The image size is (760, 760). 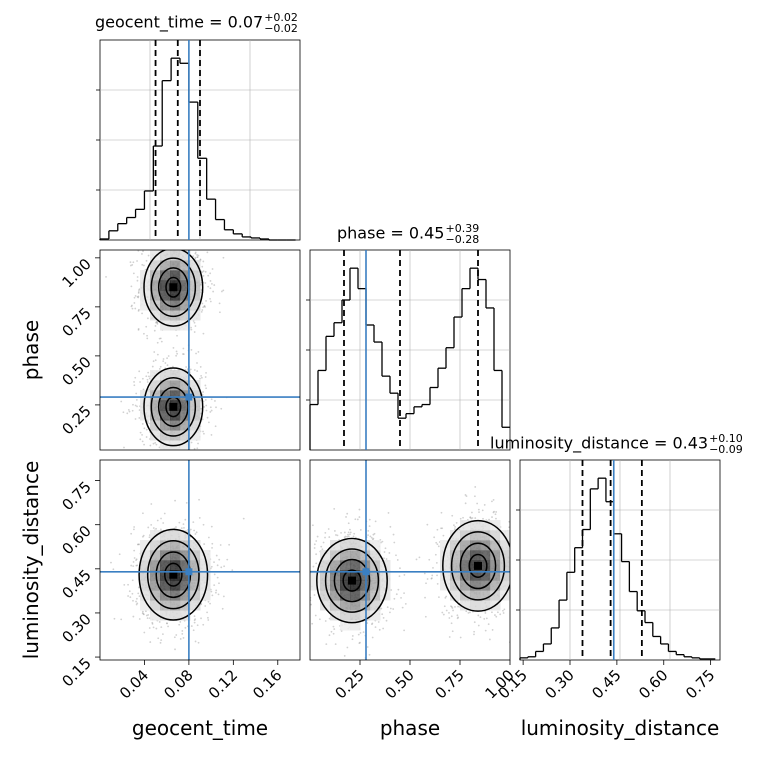 What do you see at coordinates (700, 684) in the screenshot?
I see `x-tick-label: 0.75` at bounding box center [700, 684].